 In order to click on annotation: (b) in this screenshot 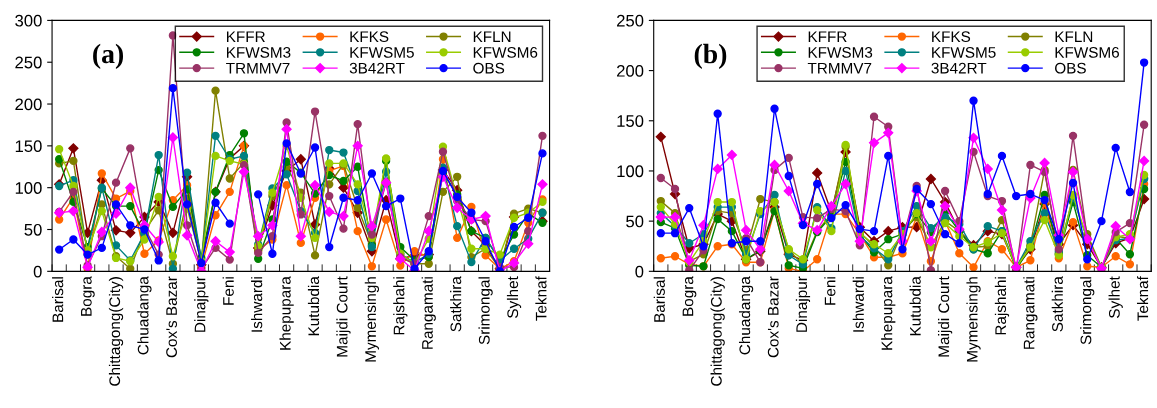, I will do `click(710, 56)`.